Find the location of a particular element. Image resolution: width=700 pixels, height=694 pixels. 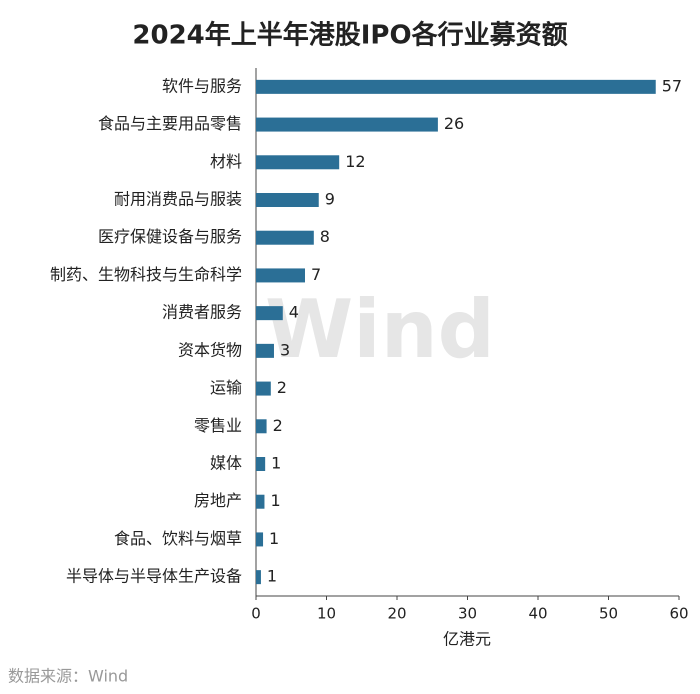

y-tick-label: 软件与服务 is located at coordinates (202, 85).